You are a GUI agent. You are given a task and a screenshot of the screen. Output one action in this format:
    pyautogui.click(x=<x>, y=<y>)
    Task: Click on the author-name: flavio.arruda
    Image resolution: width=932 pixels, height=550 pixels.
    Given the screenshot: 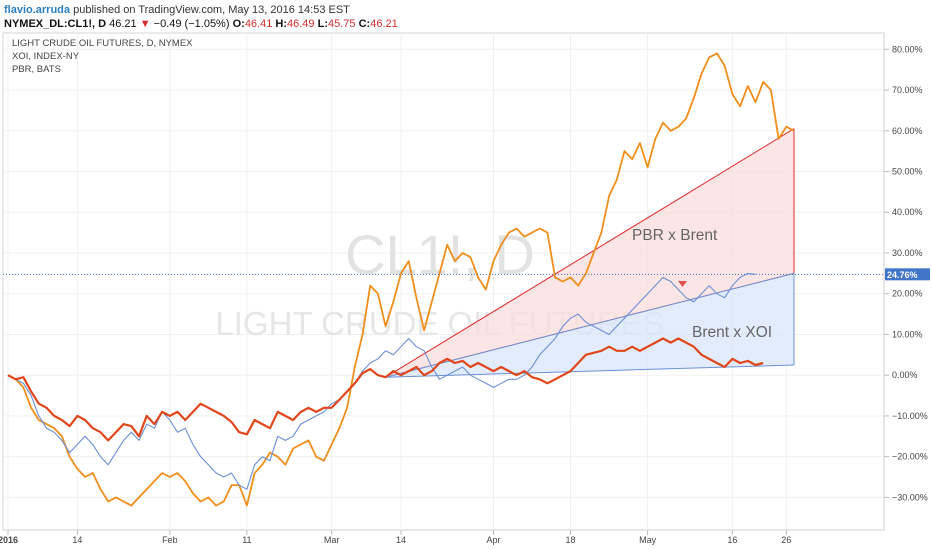 What is the action you would take?
    pyautogui.click(x=37, y=10)
    